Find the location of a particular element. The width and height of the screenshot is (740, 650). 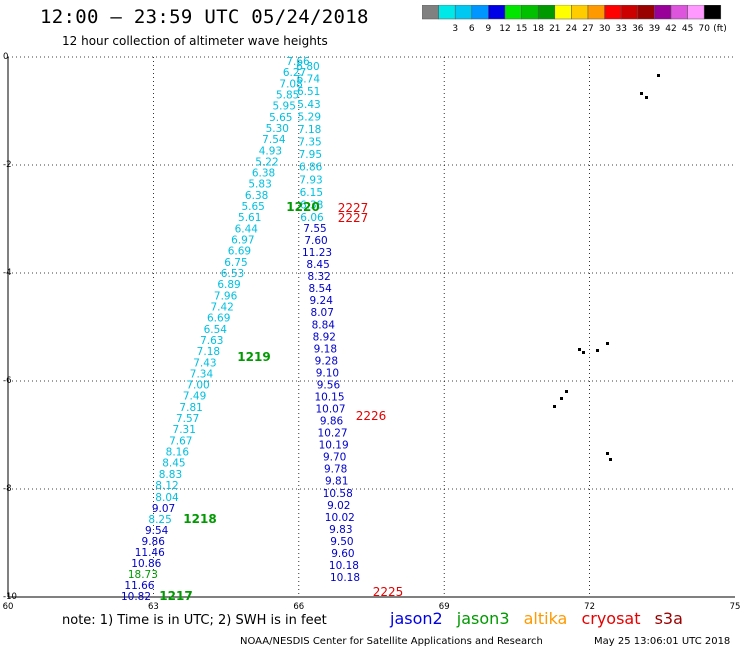

swh-value: 7.31 is located at coordinates (184, 430).